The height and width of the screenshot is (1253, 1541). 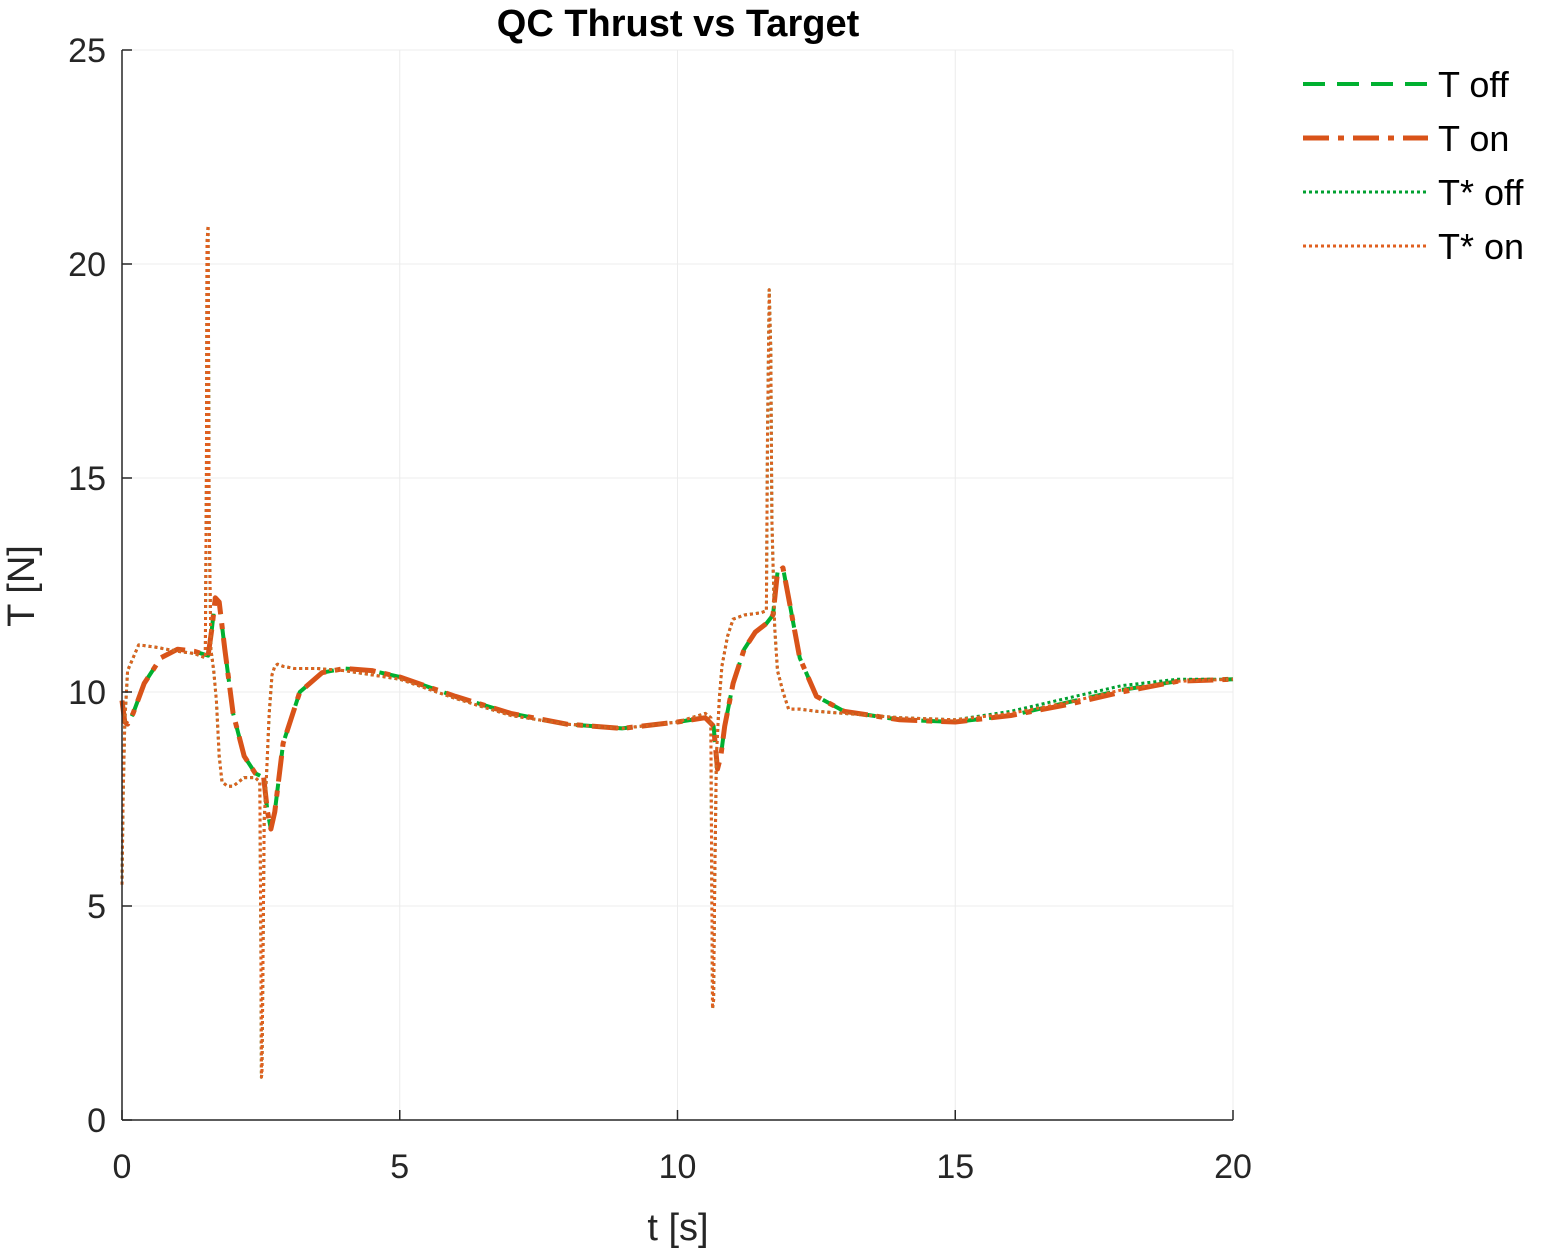 I want to click on x-ticks: 0 5 10 15 20, so click(x=682, y=1148).